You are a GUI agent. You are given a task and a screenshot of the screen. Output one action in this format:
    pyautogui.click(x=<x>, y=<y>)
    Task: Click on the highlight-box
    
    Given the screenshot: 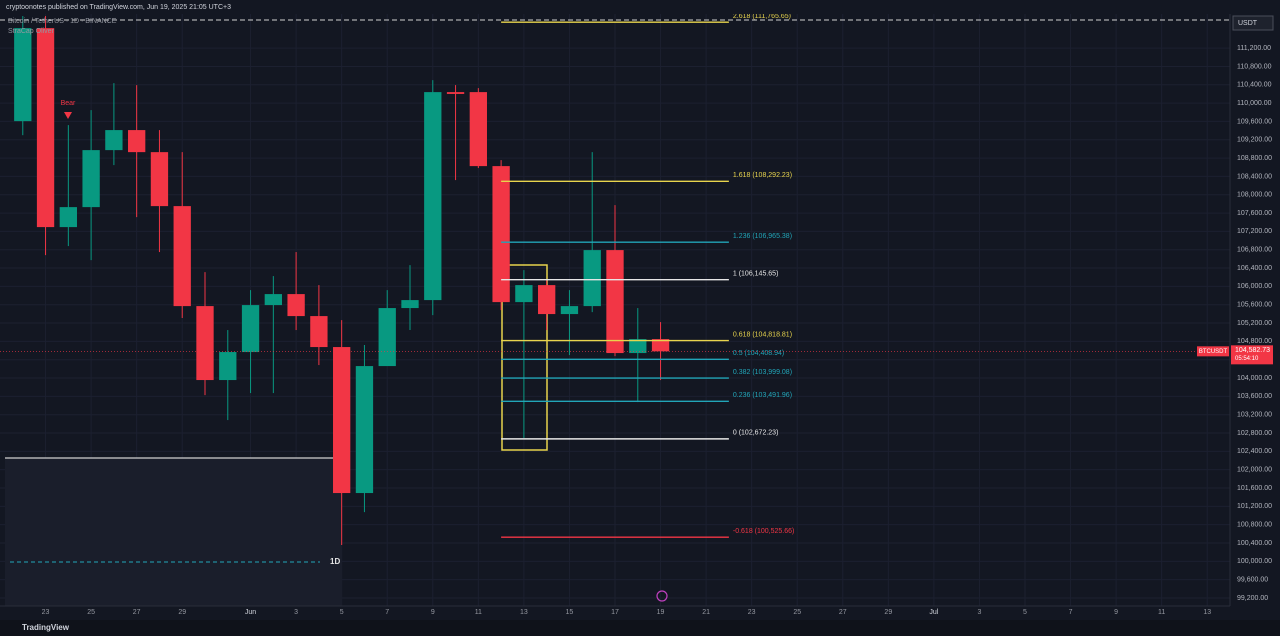 What is the action you would take?
    pyautogui.click(x=524, y=357)
    